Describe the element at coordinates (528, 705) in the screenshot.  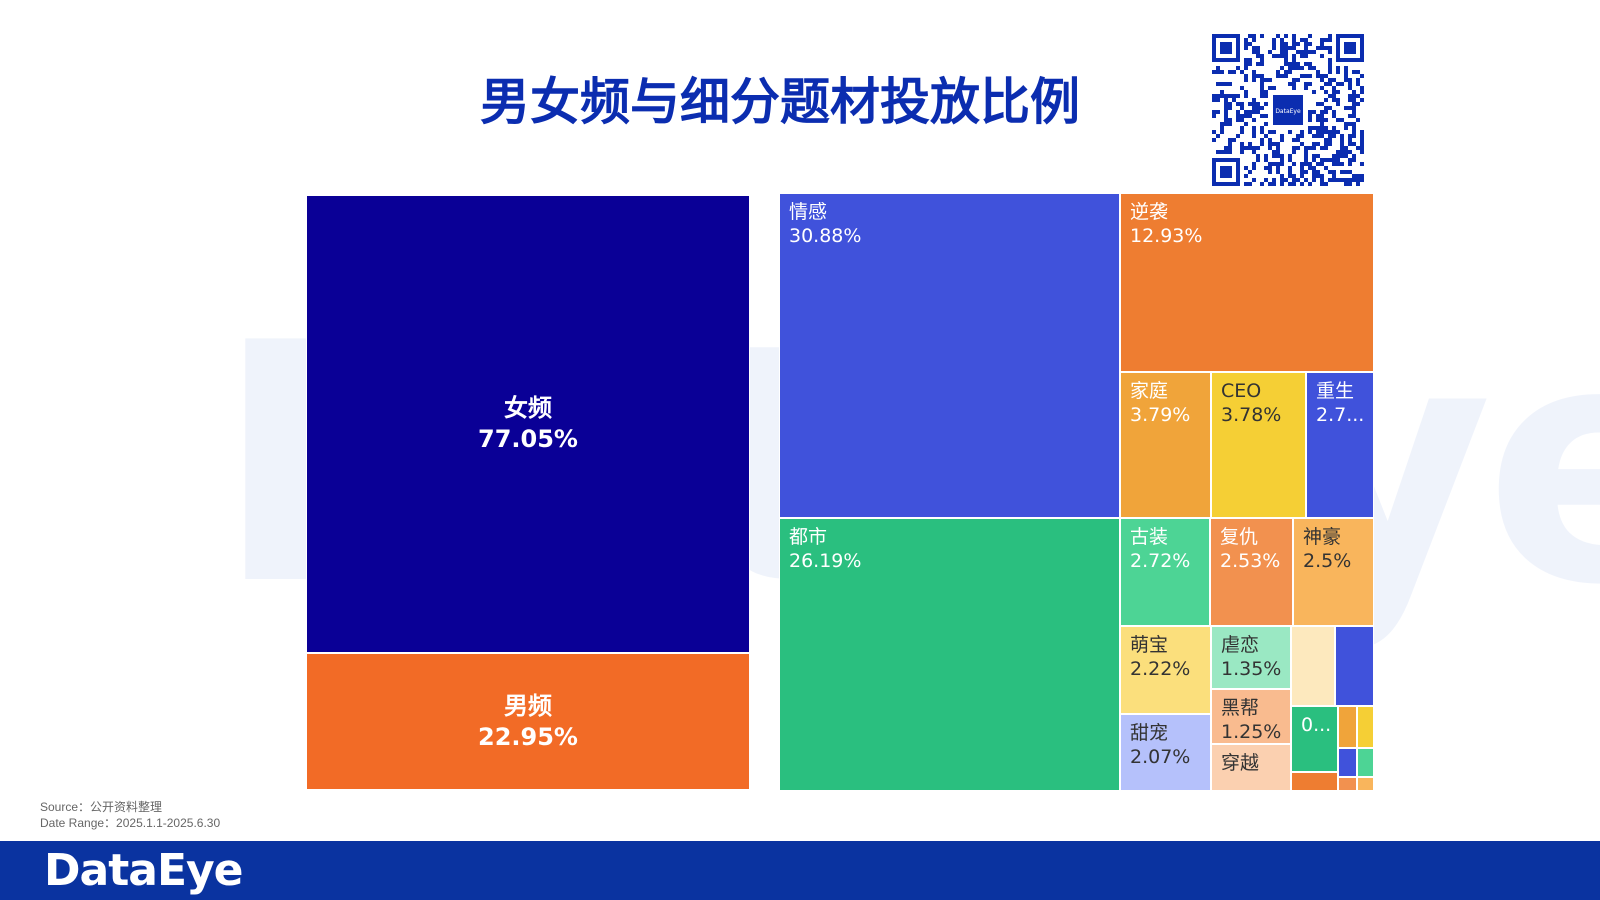
I see `cell-category: 男频` at that location.